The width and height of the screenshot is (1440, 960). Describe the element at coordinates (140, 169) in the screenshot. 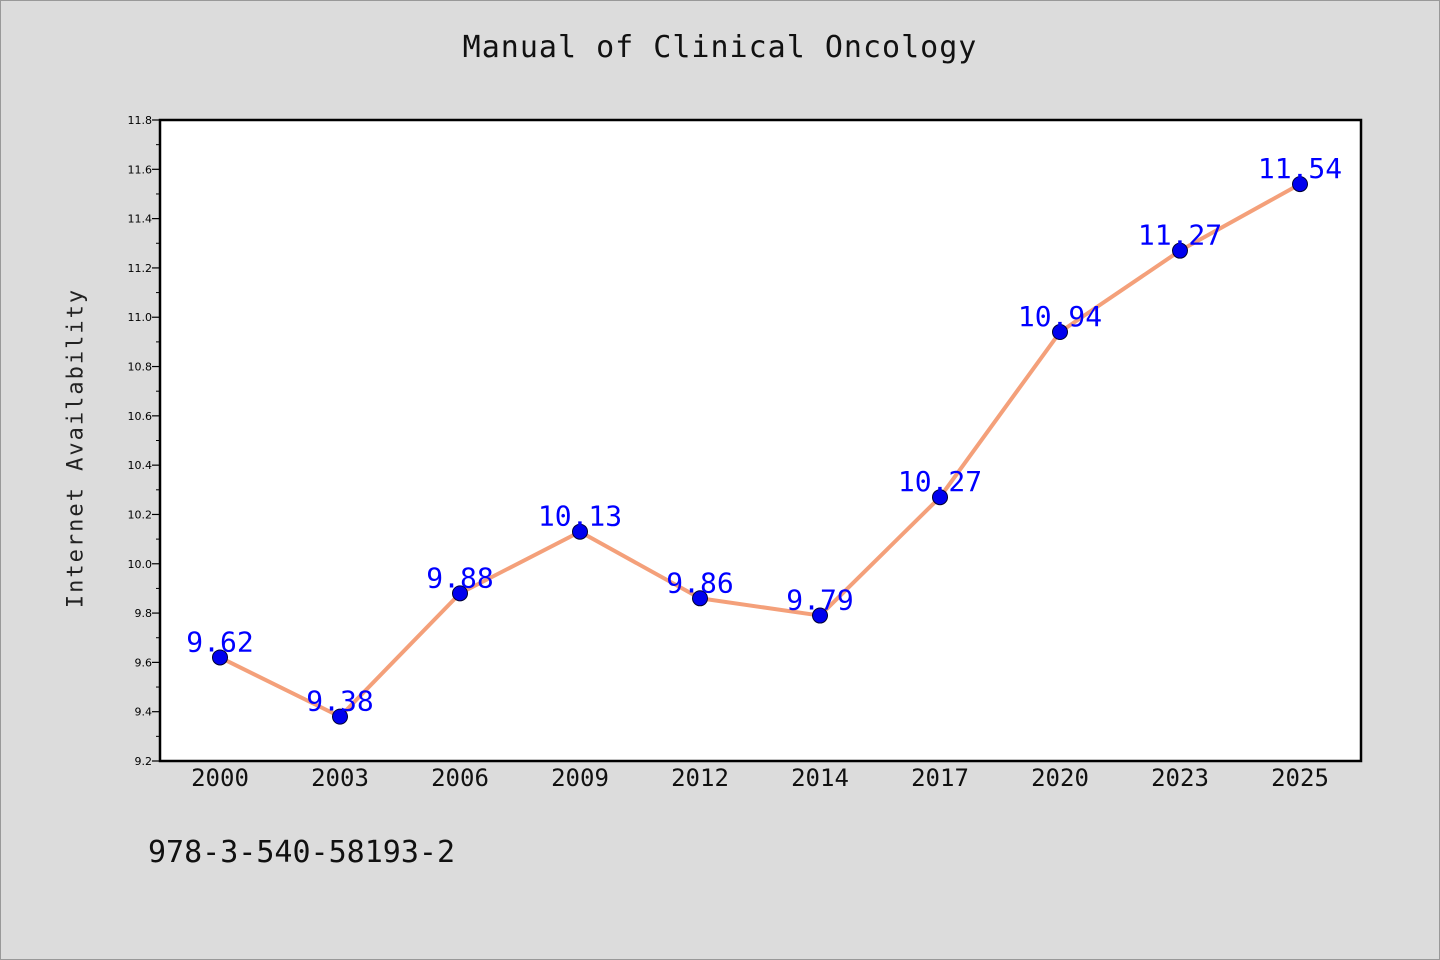

I see `y-tick-label: 11.6` at that location.